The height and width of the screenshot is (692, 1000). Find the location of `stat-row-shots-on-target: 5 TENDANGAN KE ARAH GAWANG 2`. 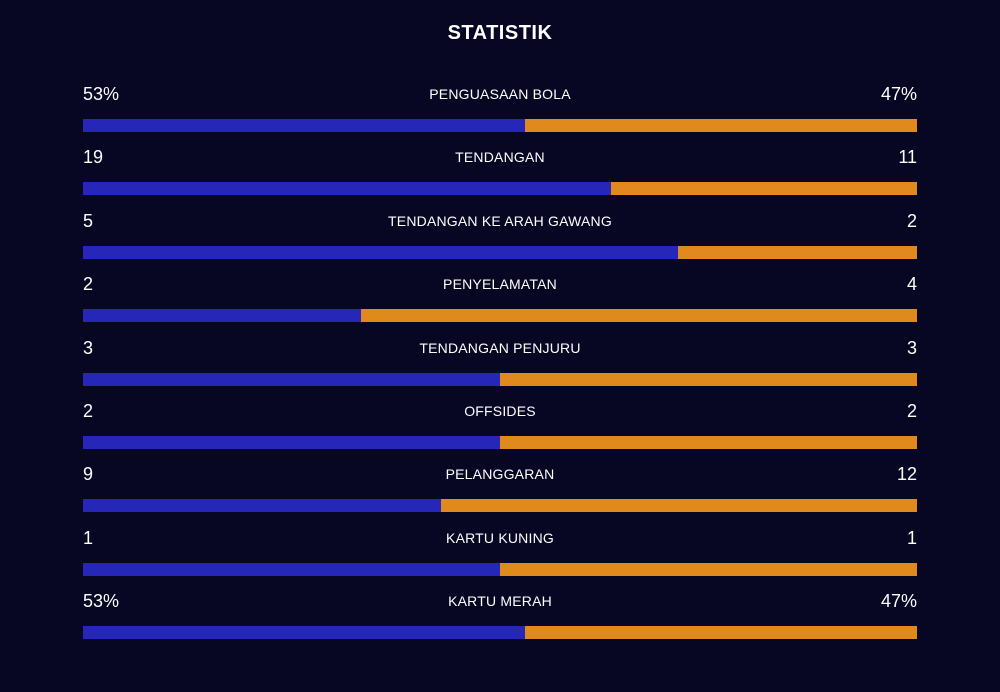

stat-row-shots-on-target: 5 TENDANGAN KE ARAH GAWANG 2 is located at coordinates (500, 238).